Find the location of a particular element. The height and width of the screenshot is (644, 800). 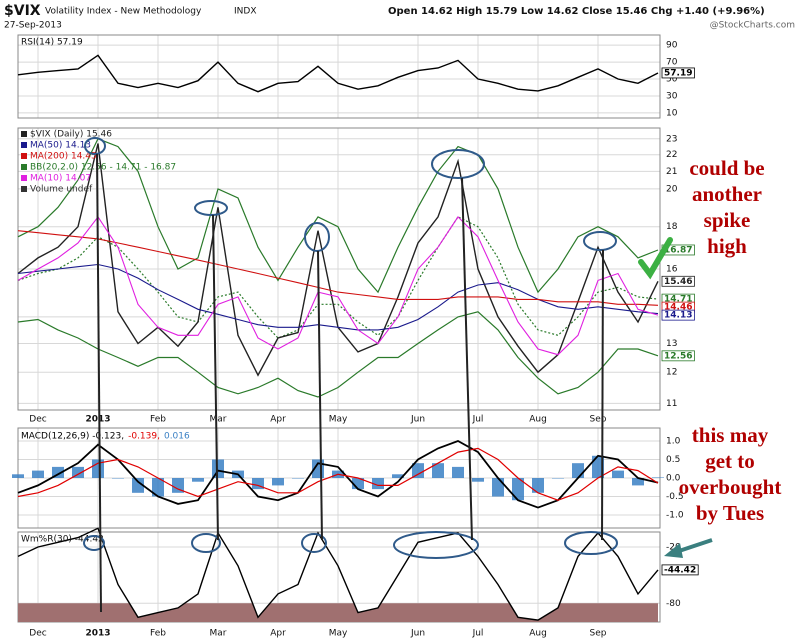

y-tick-label: 0.5 is located at coordinates (673, 460).